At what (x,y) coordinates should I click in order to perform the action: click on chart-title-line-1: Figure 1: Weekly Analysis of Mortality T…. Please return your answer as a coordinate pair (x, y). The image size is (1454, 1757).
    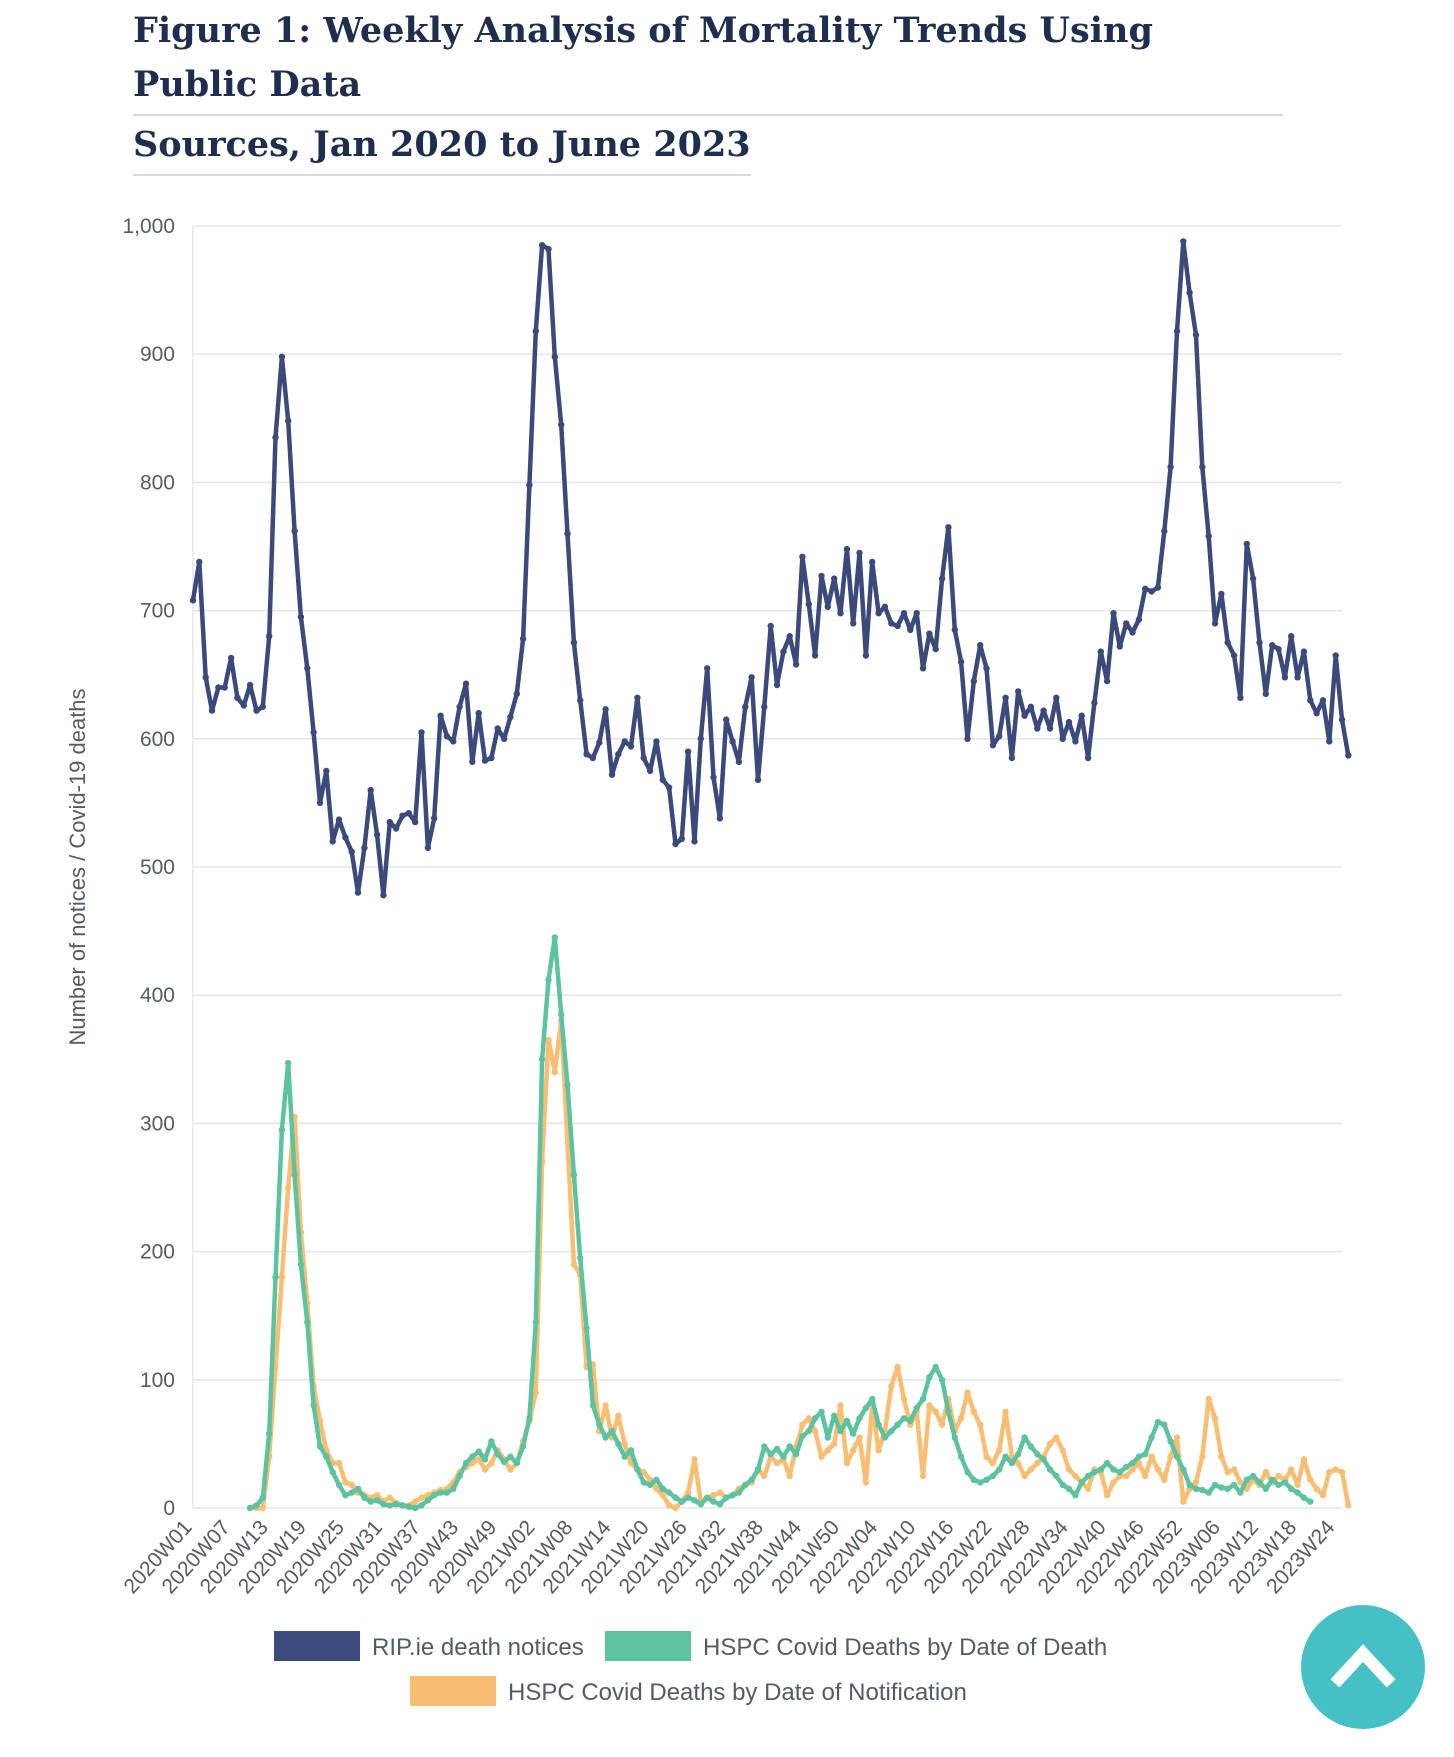
    Looking at the image, I should click on (708, 60).